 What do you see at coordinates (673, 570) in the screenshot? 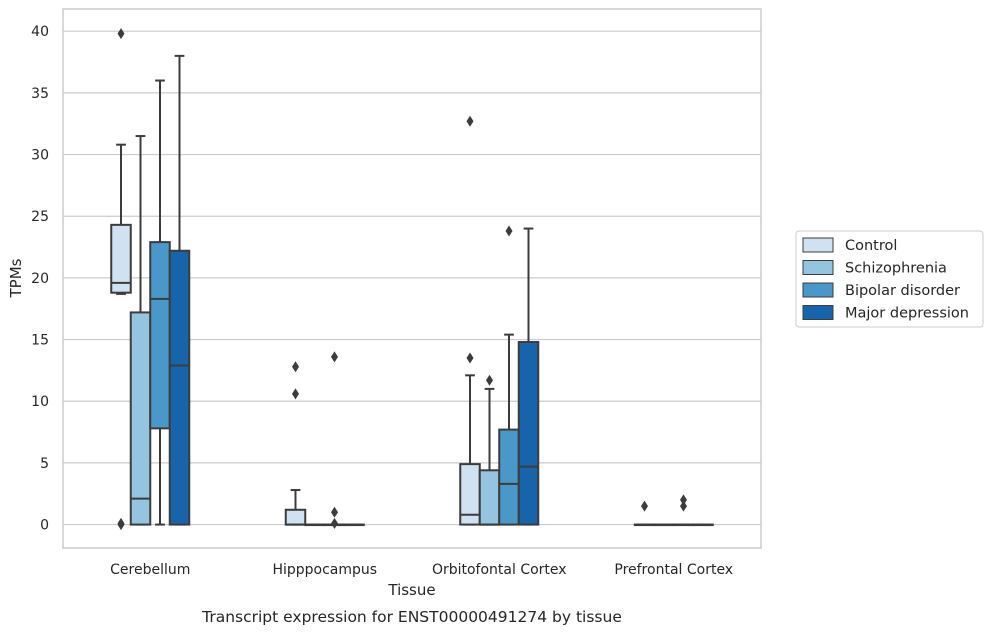
I see `x-tick-label: Prefrontal Cortex` at bounding box center [673, 570].